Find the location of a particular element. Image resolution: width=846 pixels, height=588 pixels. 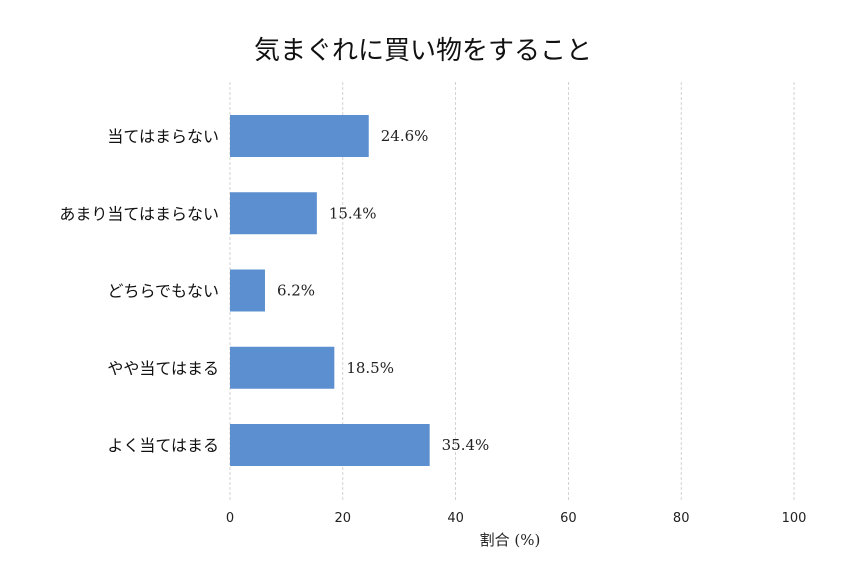

x-tick-label: 20 is located at coordinates (343, 518).